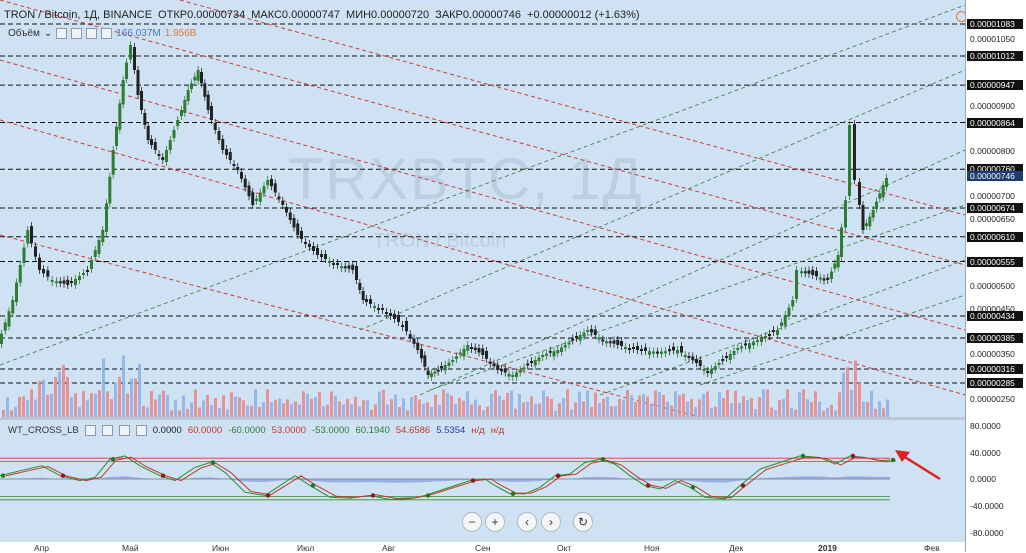 Image resolution: width=1026 pixels, height=553 pixels. Describe the element at coordinates (932, 548) in the screenshot. I see `date-axis-label: Фев` at that location.